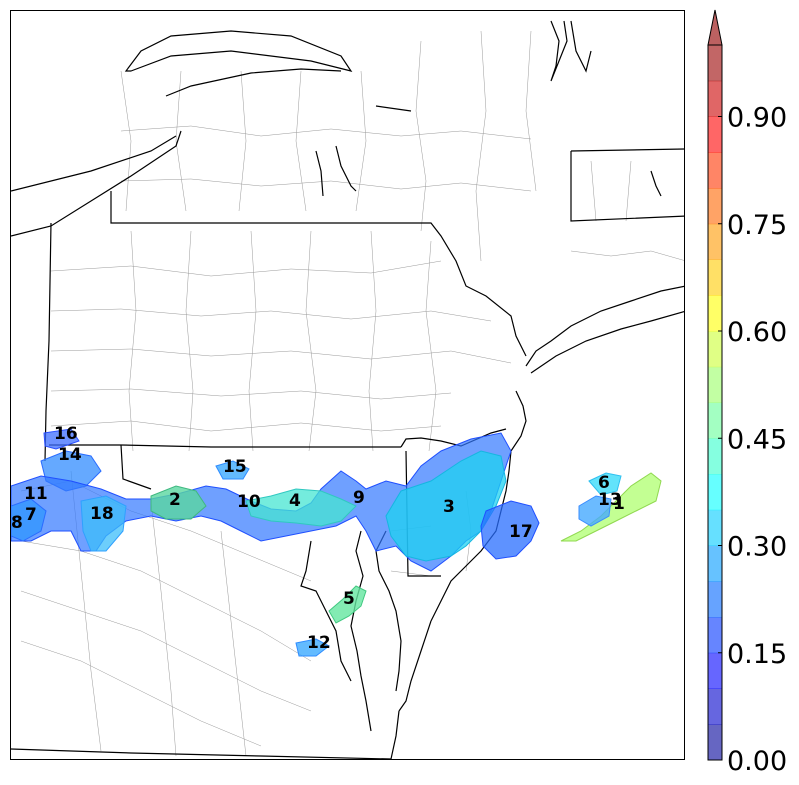 Image resolution: width=799 pixels, height=785 pixels. What do you see at coordinates (757, 654) in the screenshot?
I see `colorbar-tick-label: 0.15` at bounding box center [757, 654].